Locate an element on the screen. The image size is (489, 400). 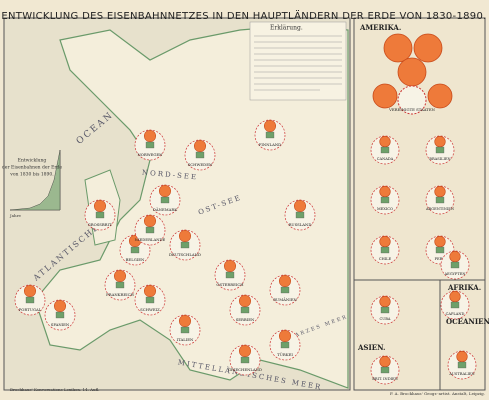
region-label: OCEANIEN. is located at coordinates (467, 321).